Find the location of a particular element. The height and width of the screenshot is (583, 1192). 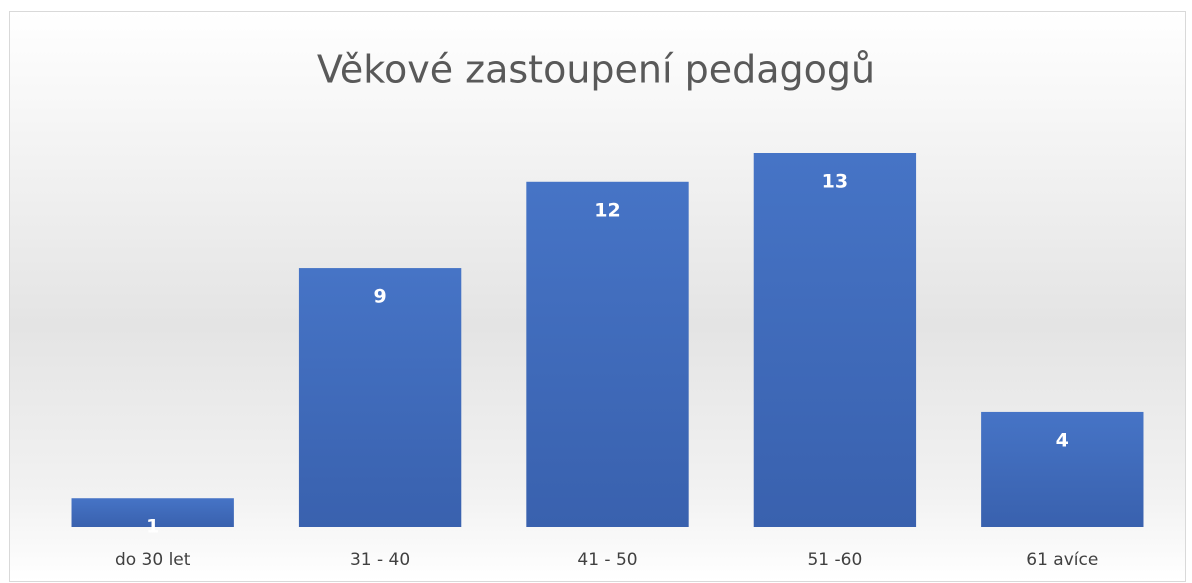

x-tick-label: 61 avíce is located at coordinates (1062, 560).